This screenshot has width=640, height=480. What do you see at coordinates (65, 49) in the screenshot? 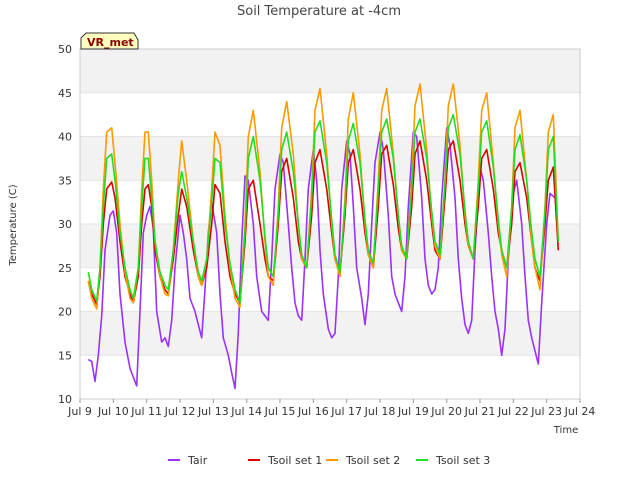
I see `y-tick-label: 50` at bounding box center [65, 49].